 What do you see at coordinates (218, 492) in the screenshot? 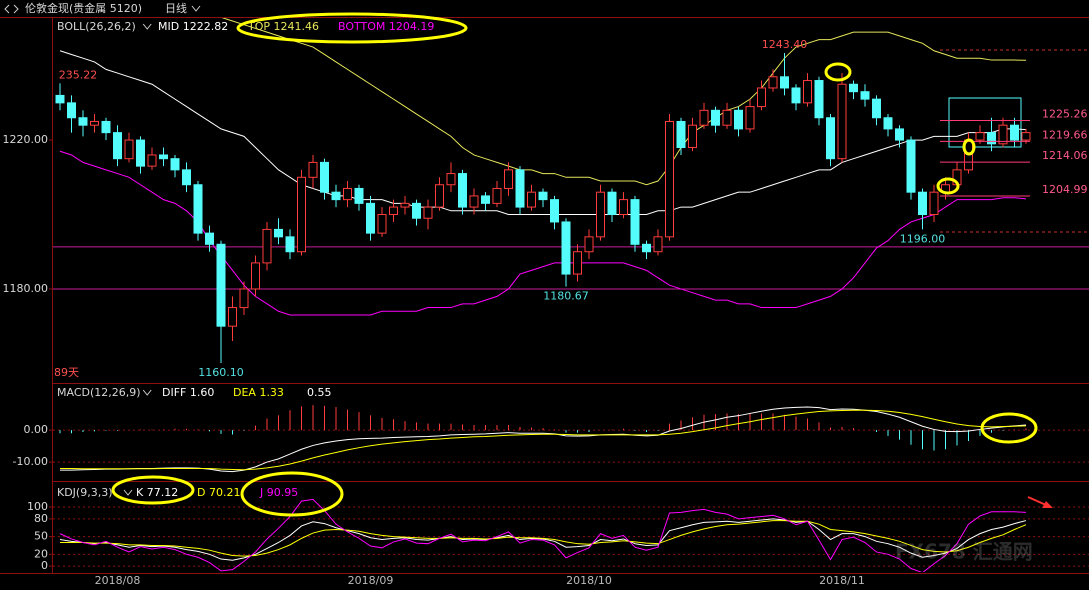
I see `legend-entry: D 70.21` at bounding box center [218, 492].